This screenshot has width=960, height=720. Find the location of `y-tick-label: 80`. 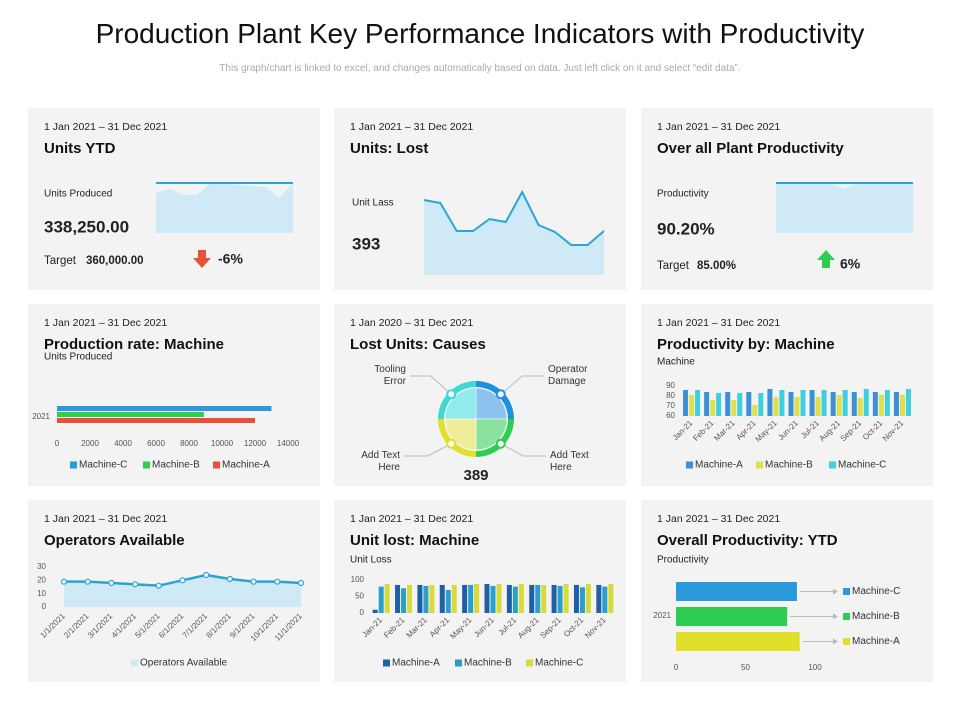

y-tick-label: 80 is located at coordinates (670, 395).